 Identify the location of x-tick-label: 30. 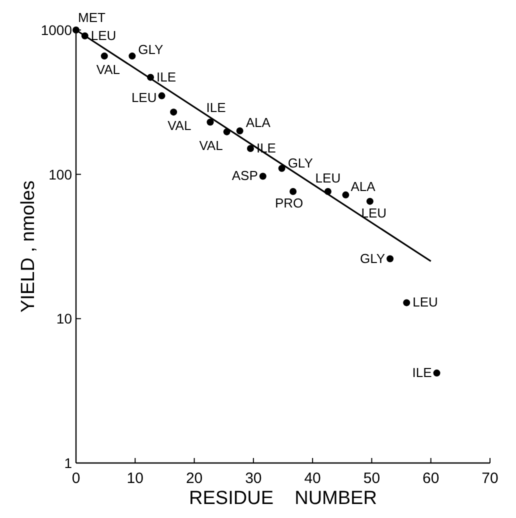
(253, 478).